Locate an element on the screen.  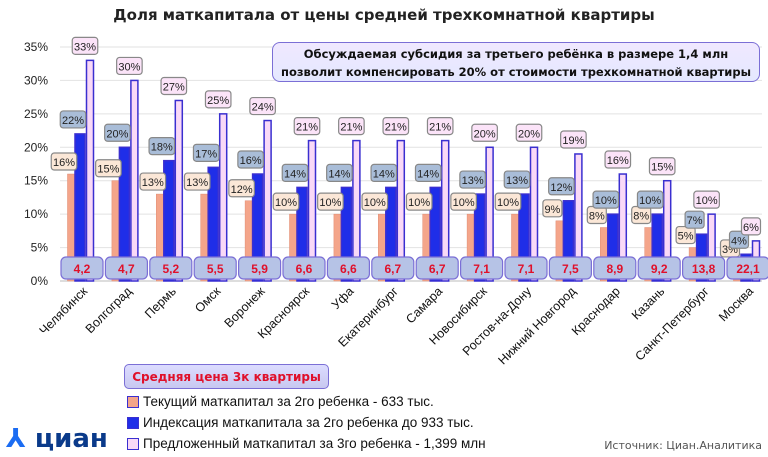
data-label: 21% is located at coordinates (396, 128).